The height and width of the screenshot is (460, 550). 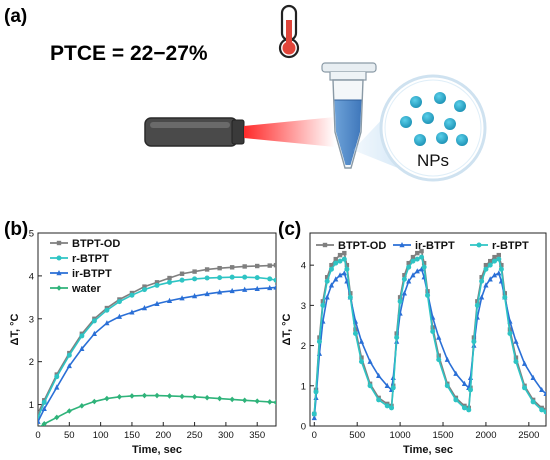 What do you see at coordinates (357, 435) in the screenshot?
I see `x-tick-label: 500` at bounding box center [357, 435].